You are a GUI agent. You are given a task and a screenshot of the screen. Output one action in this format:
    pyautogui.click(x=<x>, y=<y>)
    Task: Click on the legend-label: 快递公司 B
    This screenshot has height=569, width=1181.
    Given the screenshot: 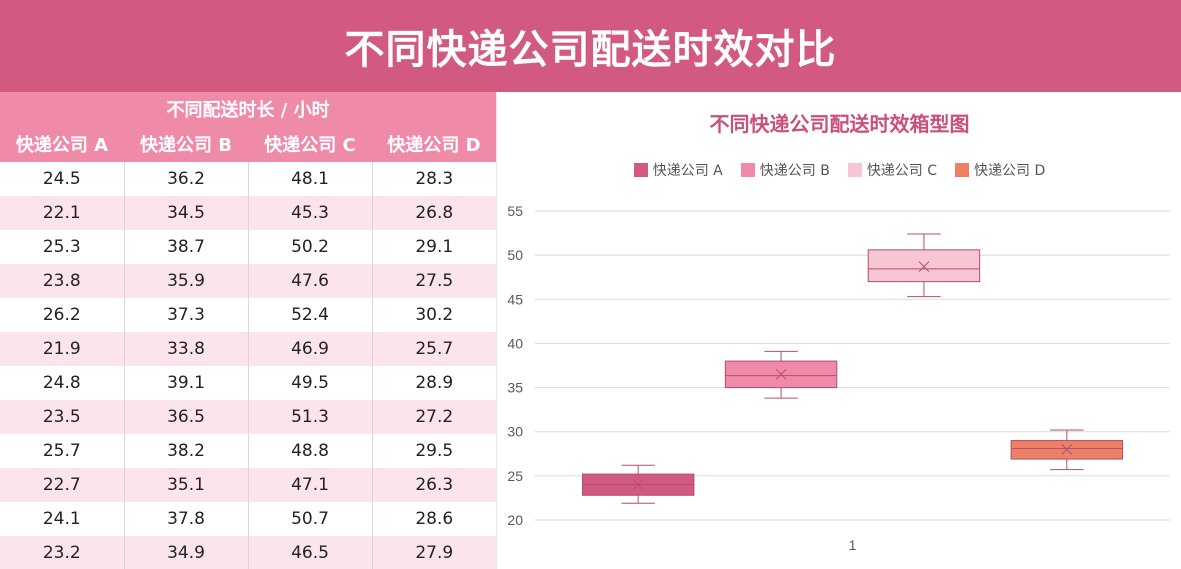 What is the action you would take?
    pyautogui.click(x=794, y=171)
    